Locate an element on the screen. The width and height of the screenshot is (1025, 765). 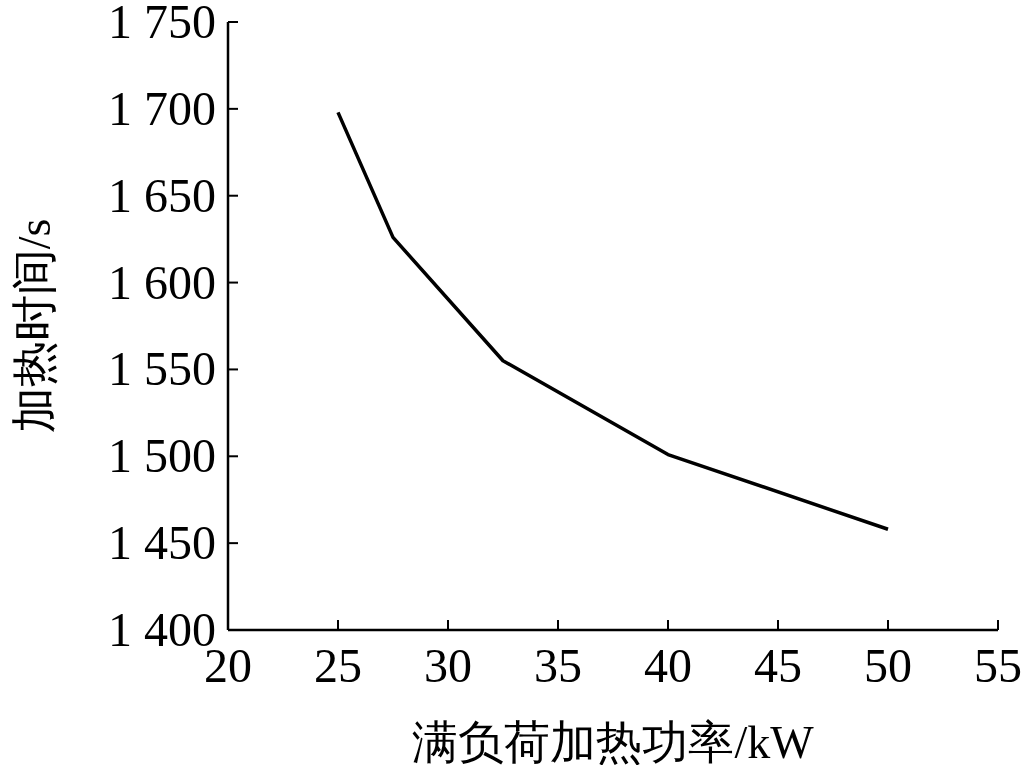
x-tick-label: 40 is located at coordinates (668, 665).